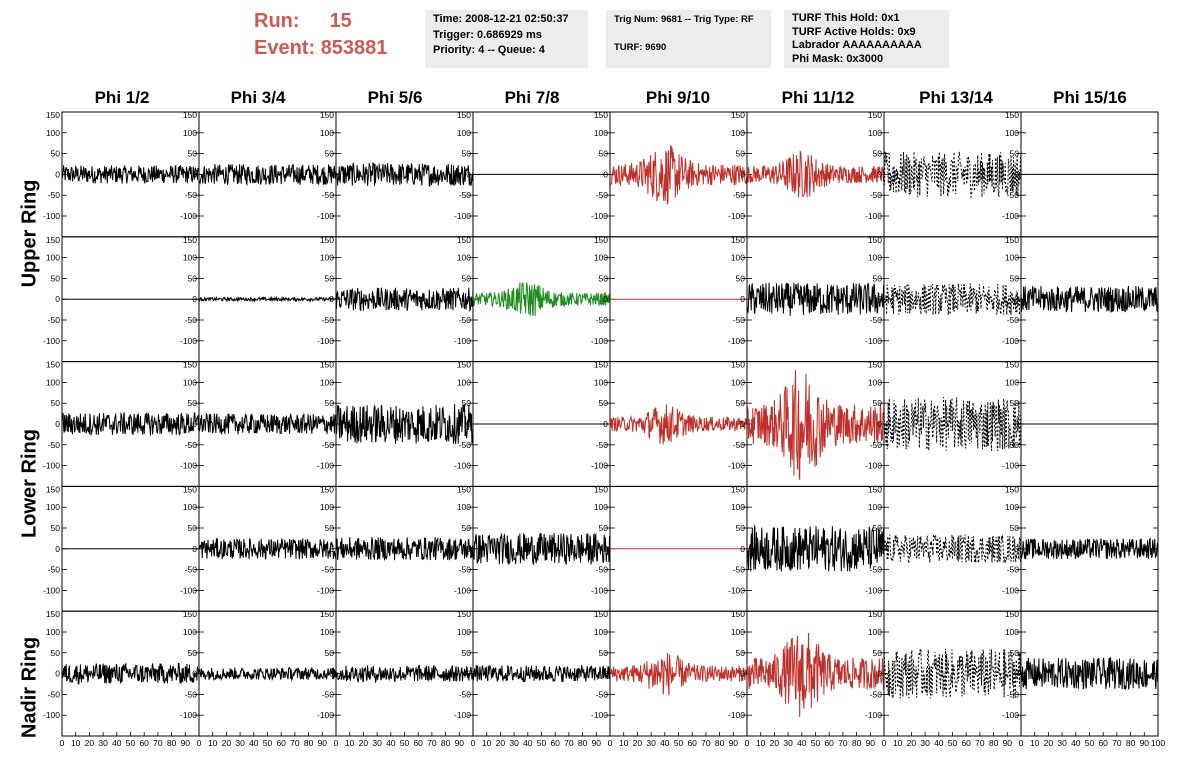  I want to click on run-event-block: Run: 15 Event: 853881, so click(320, 35).